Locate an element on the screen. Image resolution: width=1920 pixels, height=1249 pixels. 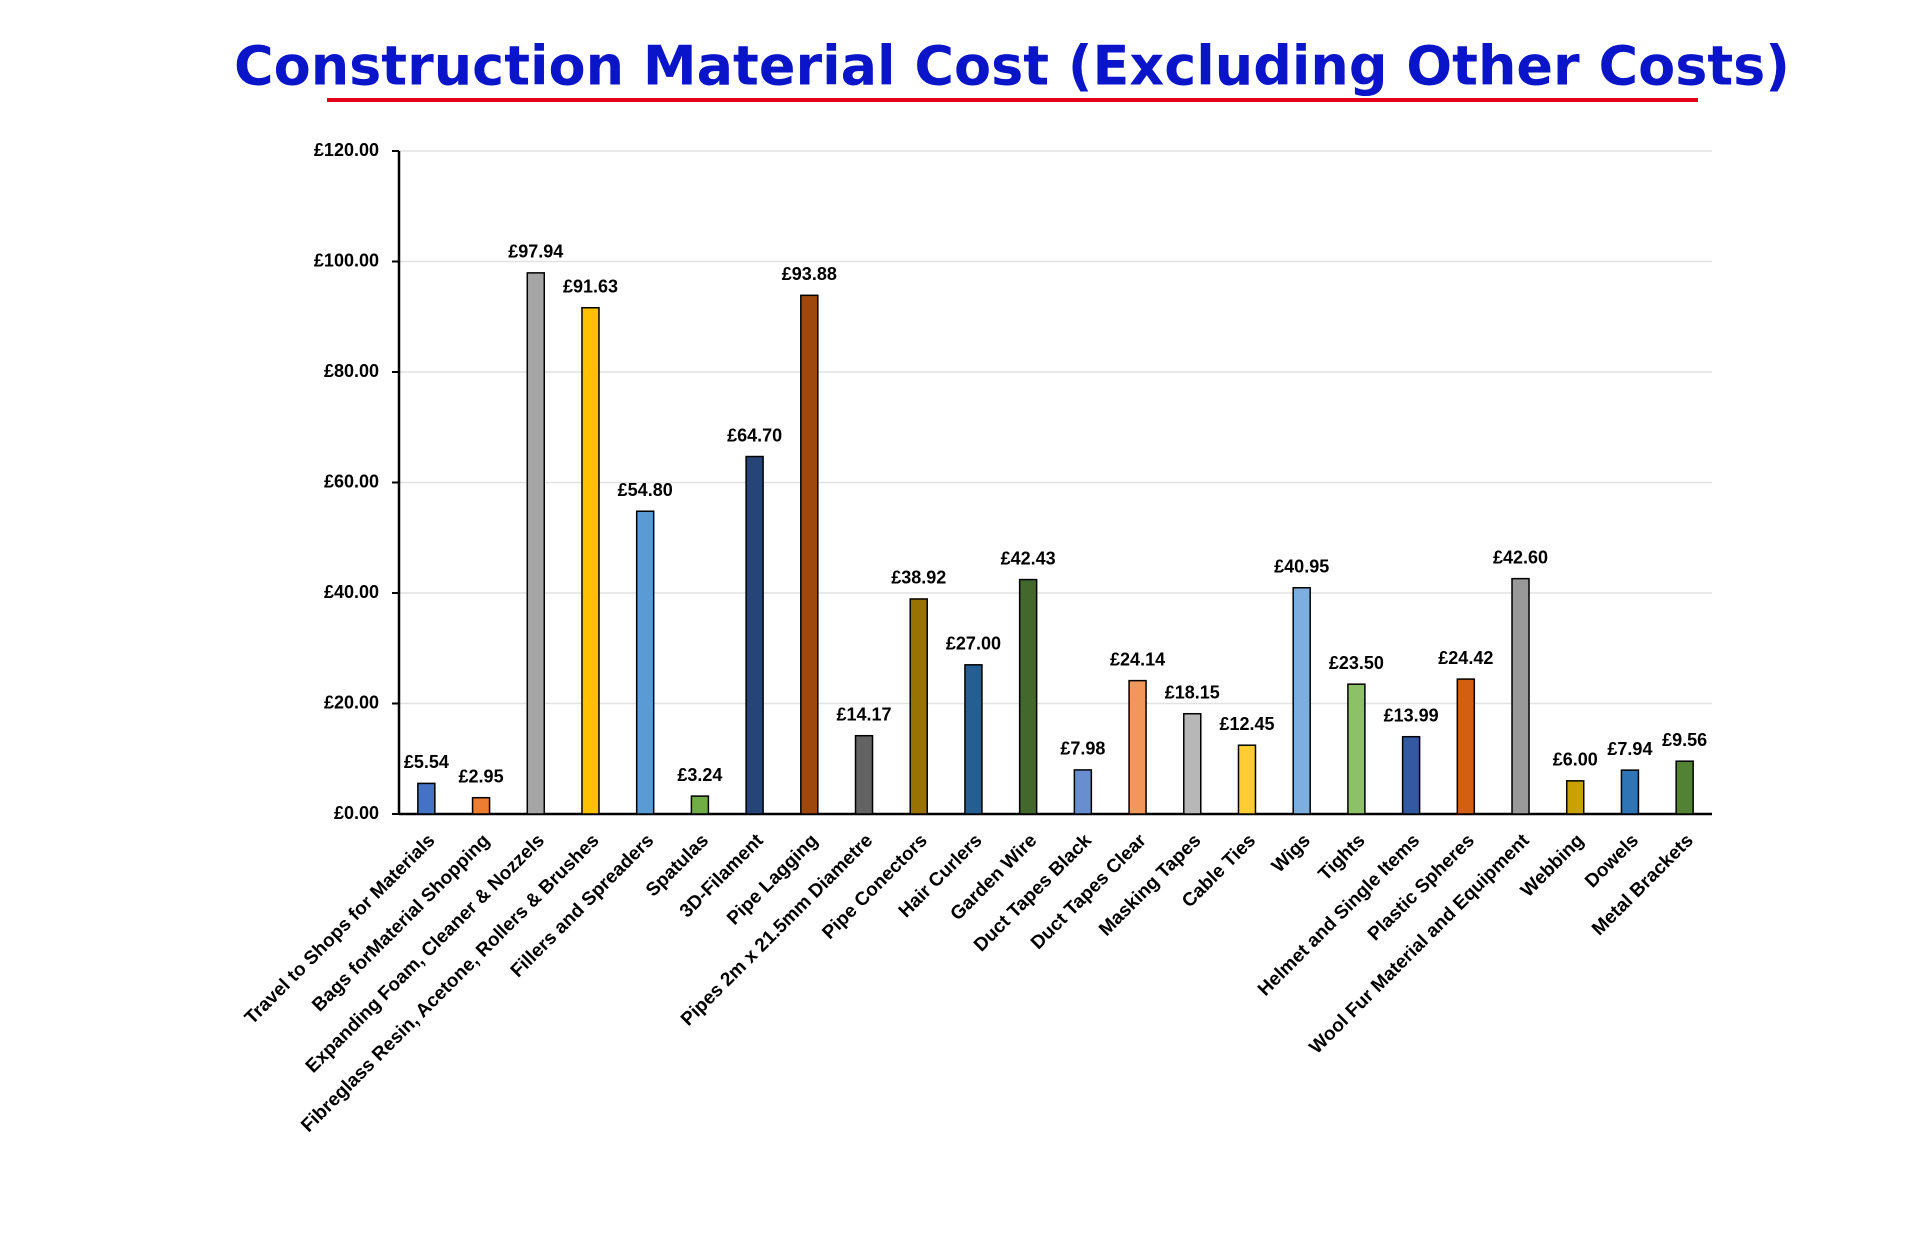
x-tick-label: Wigs is located at coordinates (1291, 853).